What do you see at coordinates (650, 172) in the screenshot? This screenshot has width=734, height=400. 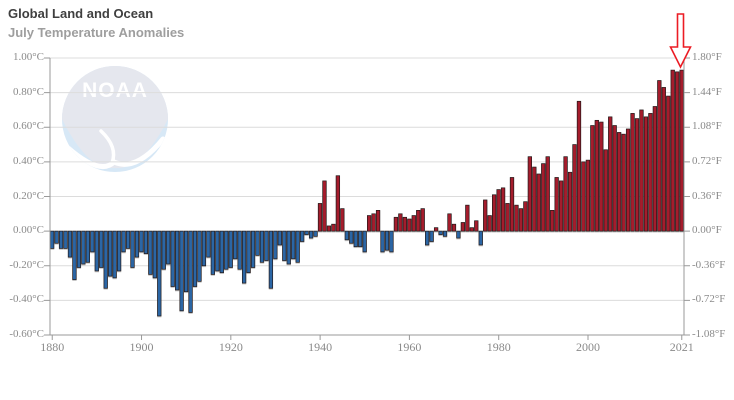 I see `bar-2014` at bounding box center [650, 172].